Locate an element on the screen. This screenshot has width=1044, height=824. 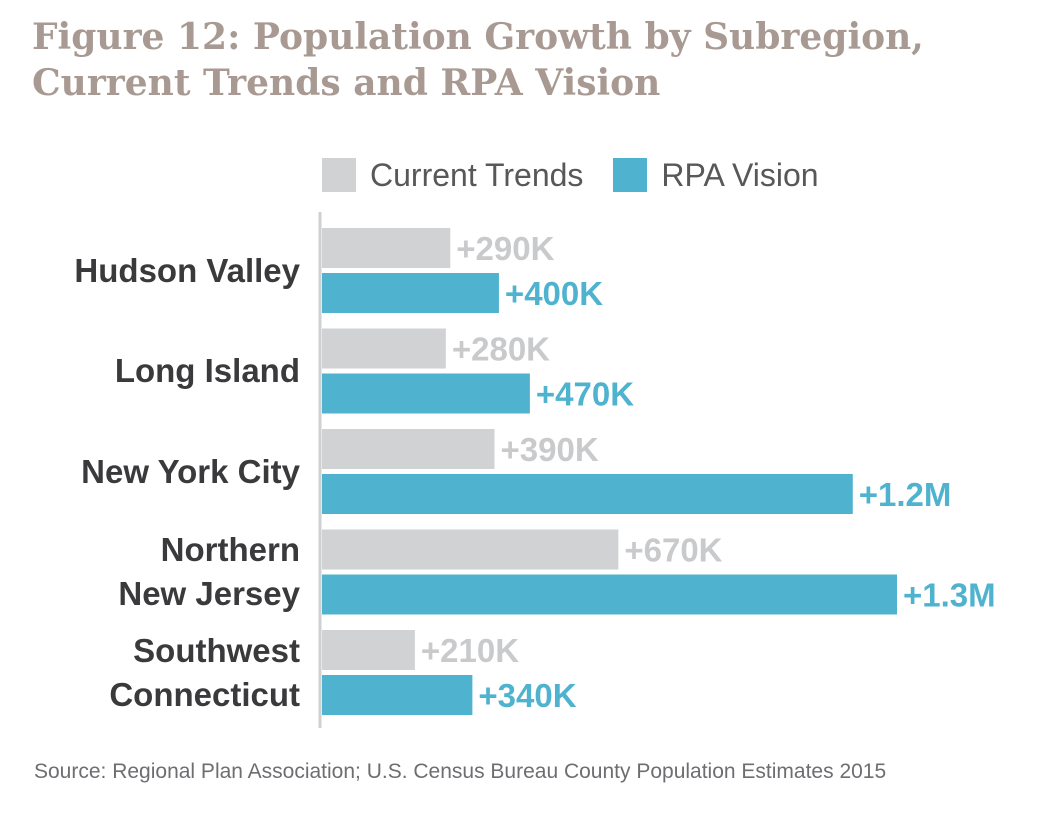
category-label-new-york-city: New York City is located at coordinates (190, 471).